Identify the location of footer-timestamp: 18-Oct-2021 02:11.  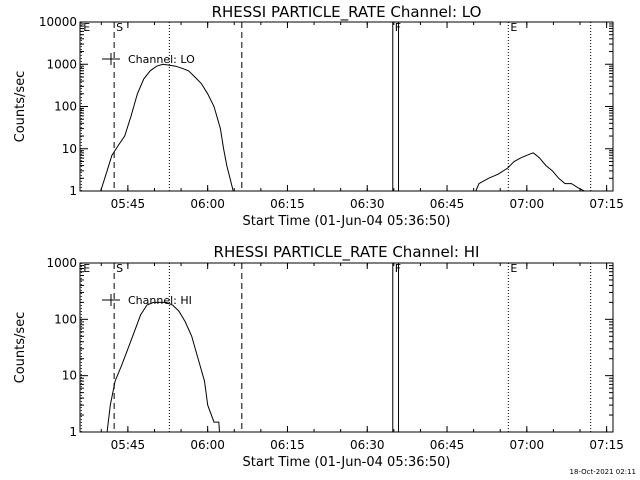
(603, 472).